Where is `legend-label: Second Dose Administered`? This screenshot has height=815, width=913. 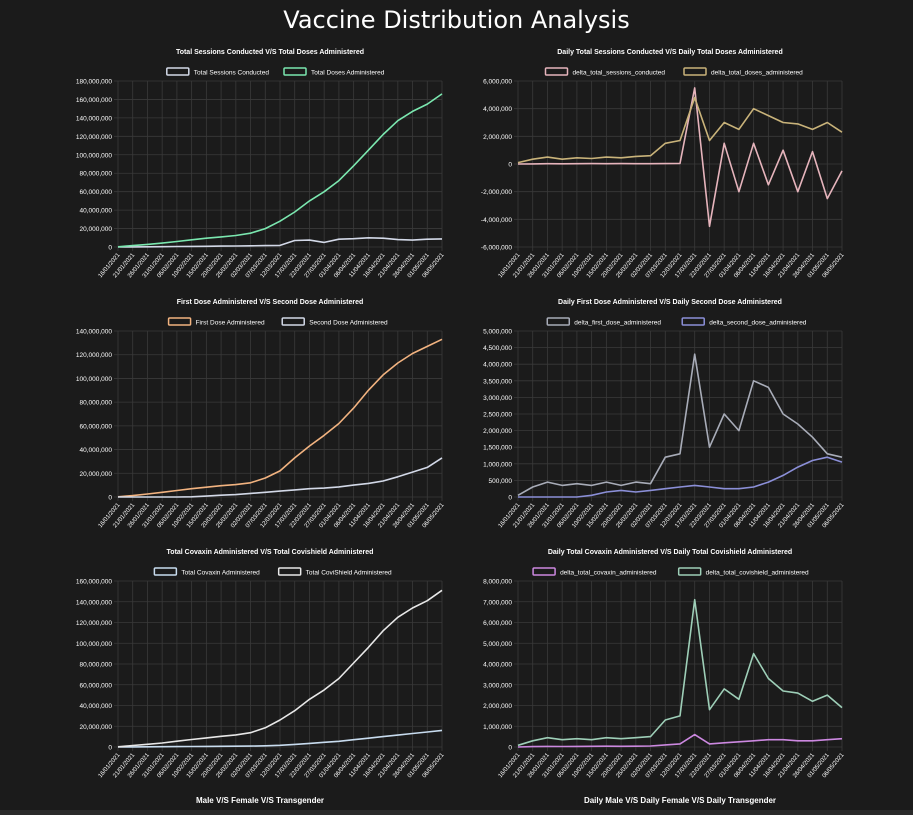 legend-label: Second Dose Administered is located at coordinates (348, 323).